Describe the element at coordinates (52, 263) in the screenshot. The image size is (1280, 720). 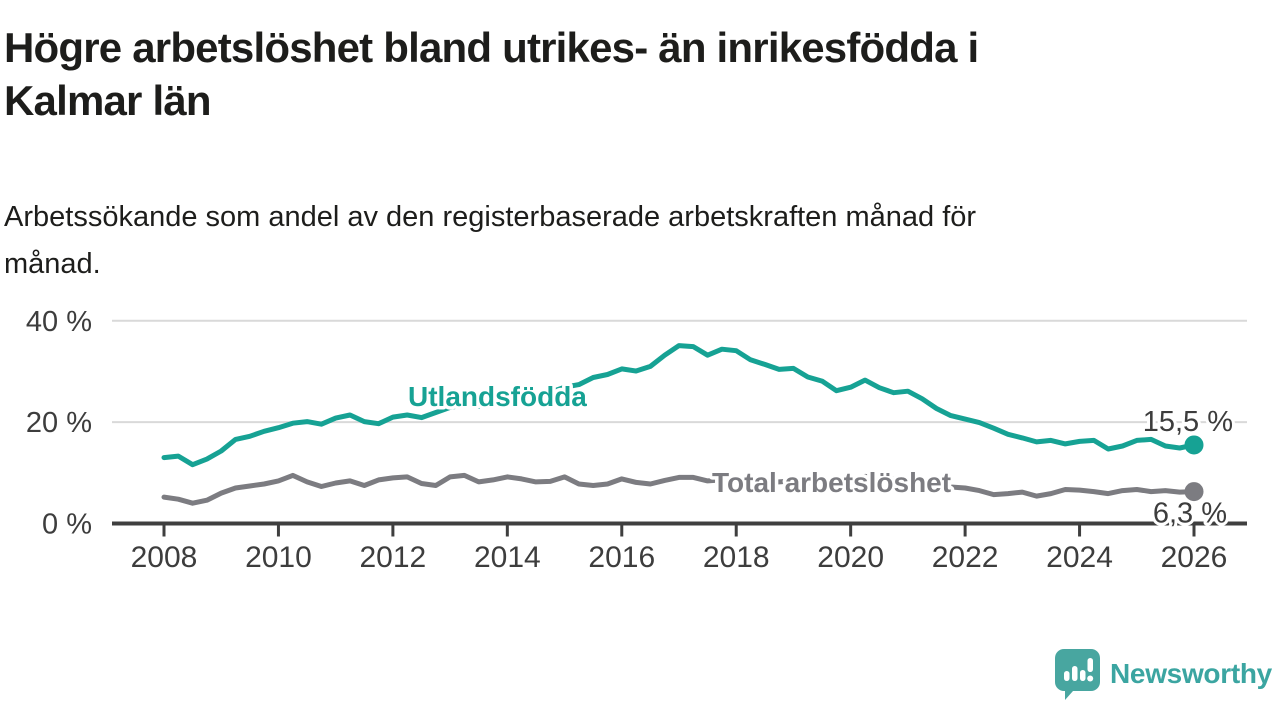
I see `chart-subtitle-line-2: månad.` at that location.